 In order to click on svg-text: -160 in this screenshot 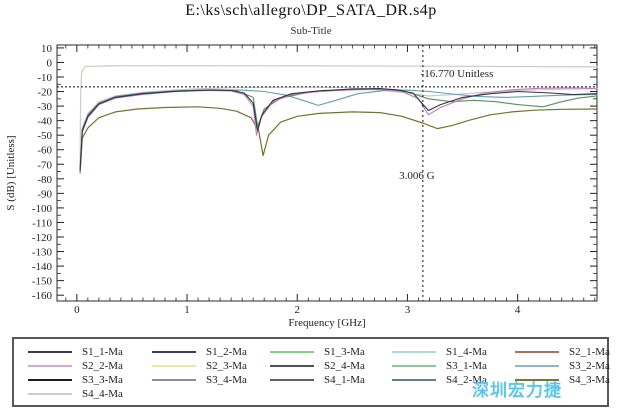, I will do `click(42, 296)`.